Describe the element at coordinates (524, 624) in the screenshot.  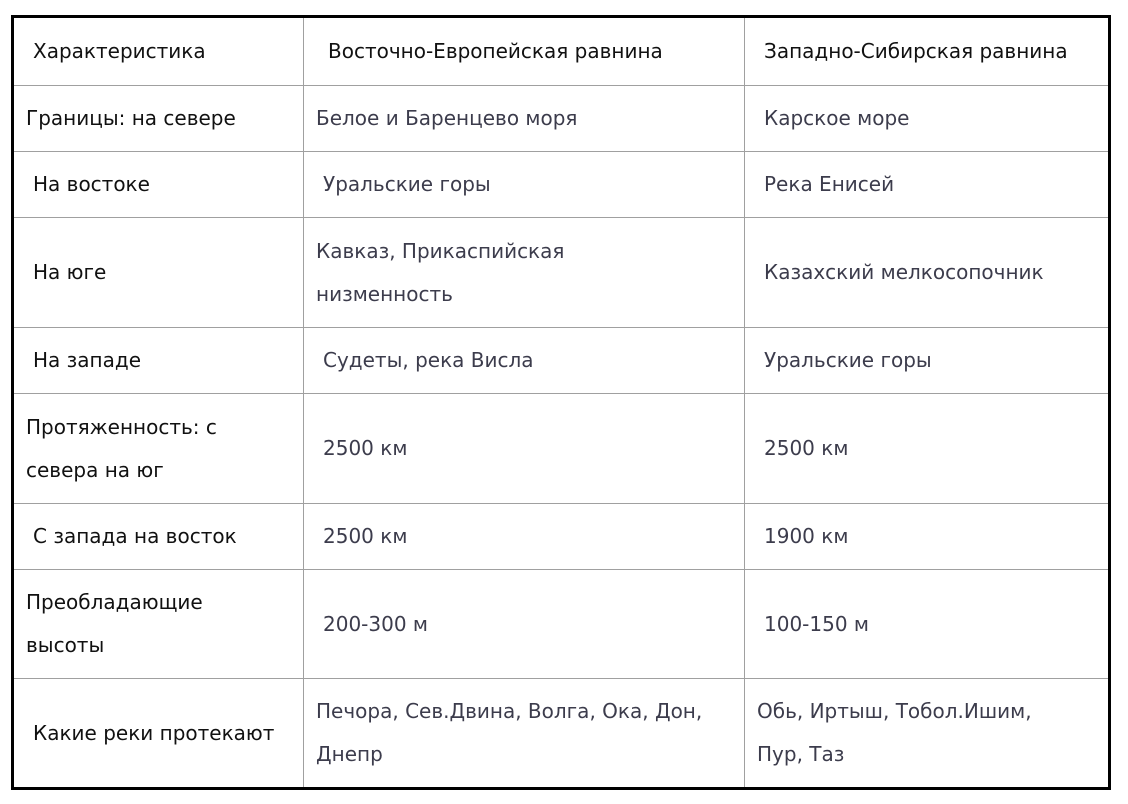
I see `table-cell: 200-300 м` at that location.